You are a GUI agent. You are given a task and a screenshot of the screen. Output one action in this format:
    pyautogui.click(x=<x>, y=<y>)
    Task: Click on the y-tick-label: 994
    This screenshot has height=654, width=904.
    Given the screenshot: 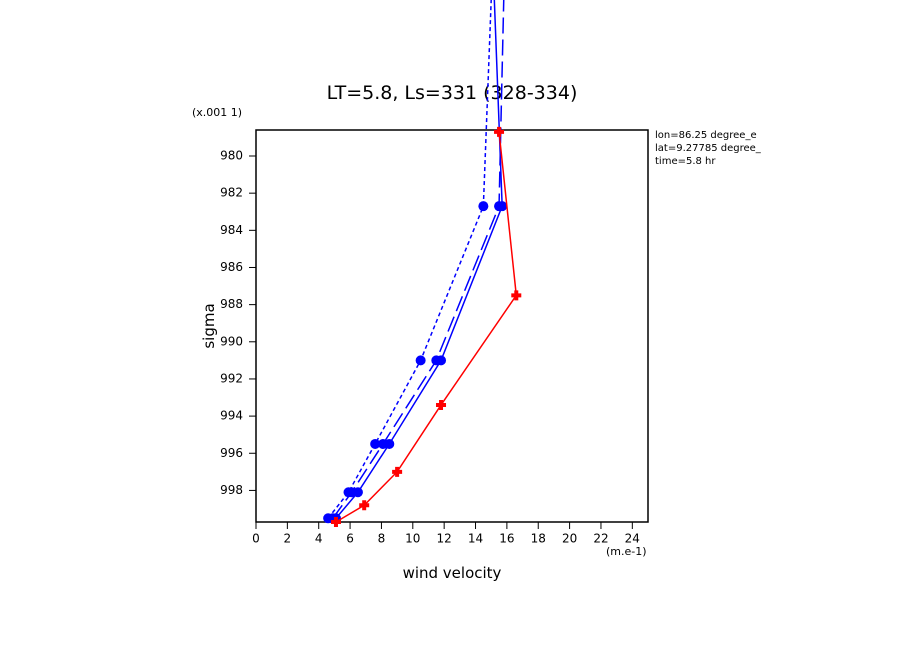 What is the action you would take?
    pyautogui.click(x=231, y=416)
    